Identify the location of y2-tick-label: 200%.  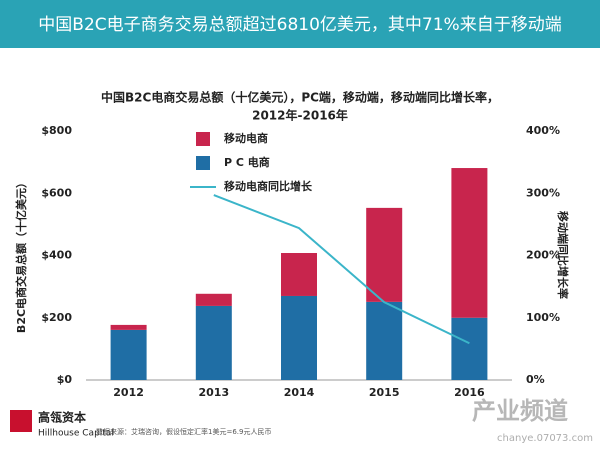
(543, 255).